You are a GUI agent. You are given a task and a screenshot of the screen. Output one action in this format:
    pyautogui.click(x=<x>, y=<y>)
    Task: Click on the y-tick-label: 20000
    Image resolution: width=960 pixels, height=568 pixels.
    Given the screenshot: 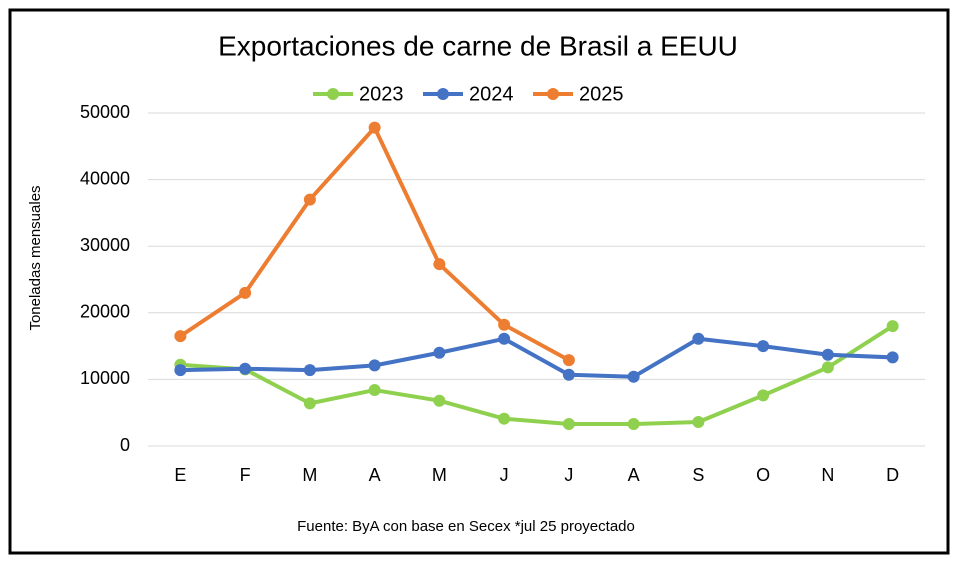 What is the action you would take?
    pyautogui.click(x=105, y=312)
    